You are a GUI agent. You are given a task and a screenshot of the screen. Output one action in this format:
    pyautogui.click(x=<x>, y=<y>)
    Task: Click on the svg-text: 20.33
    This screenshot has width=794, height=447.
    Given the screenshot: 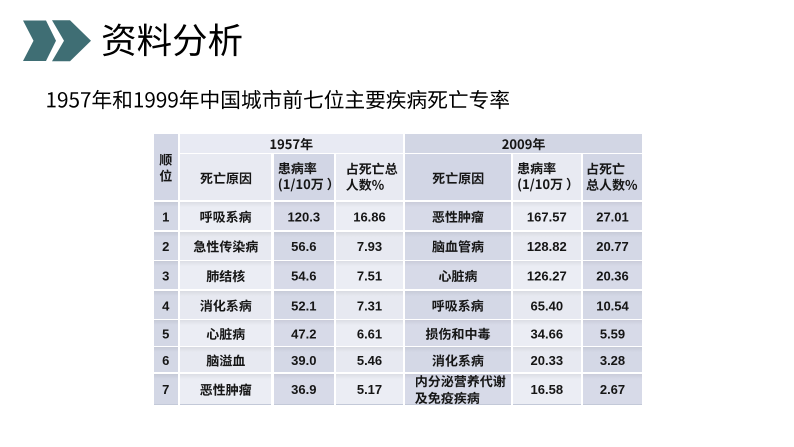 What is the action you would take?
    pyautogui.click(x=547, y=360)
    